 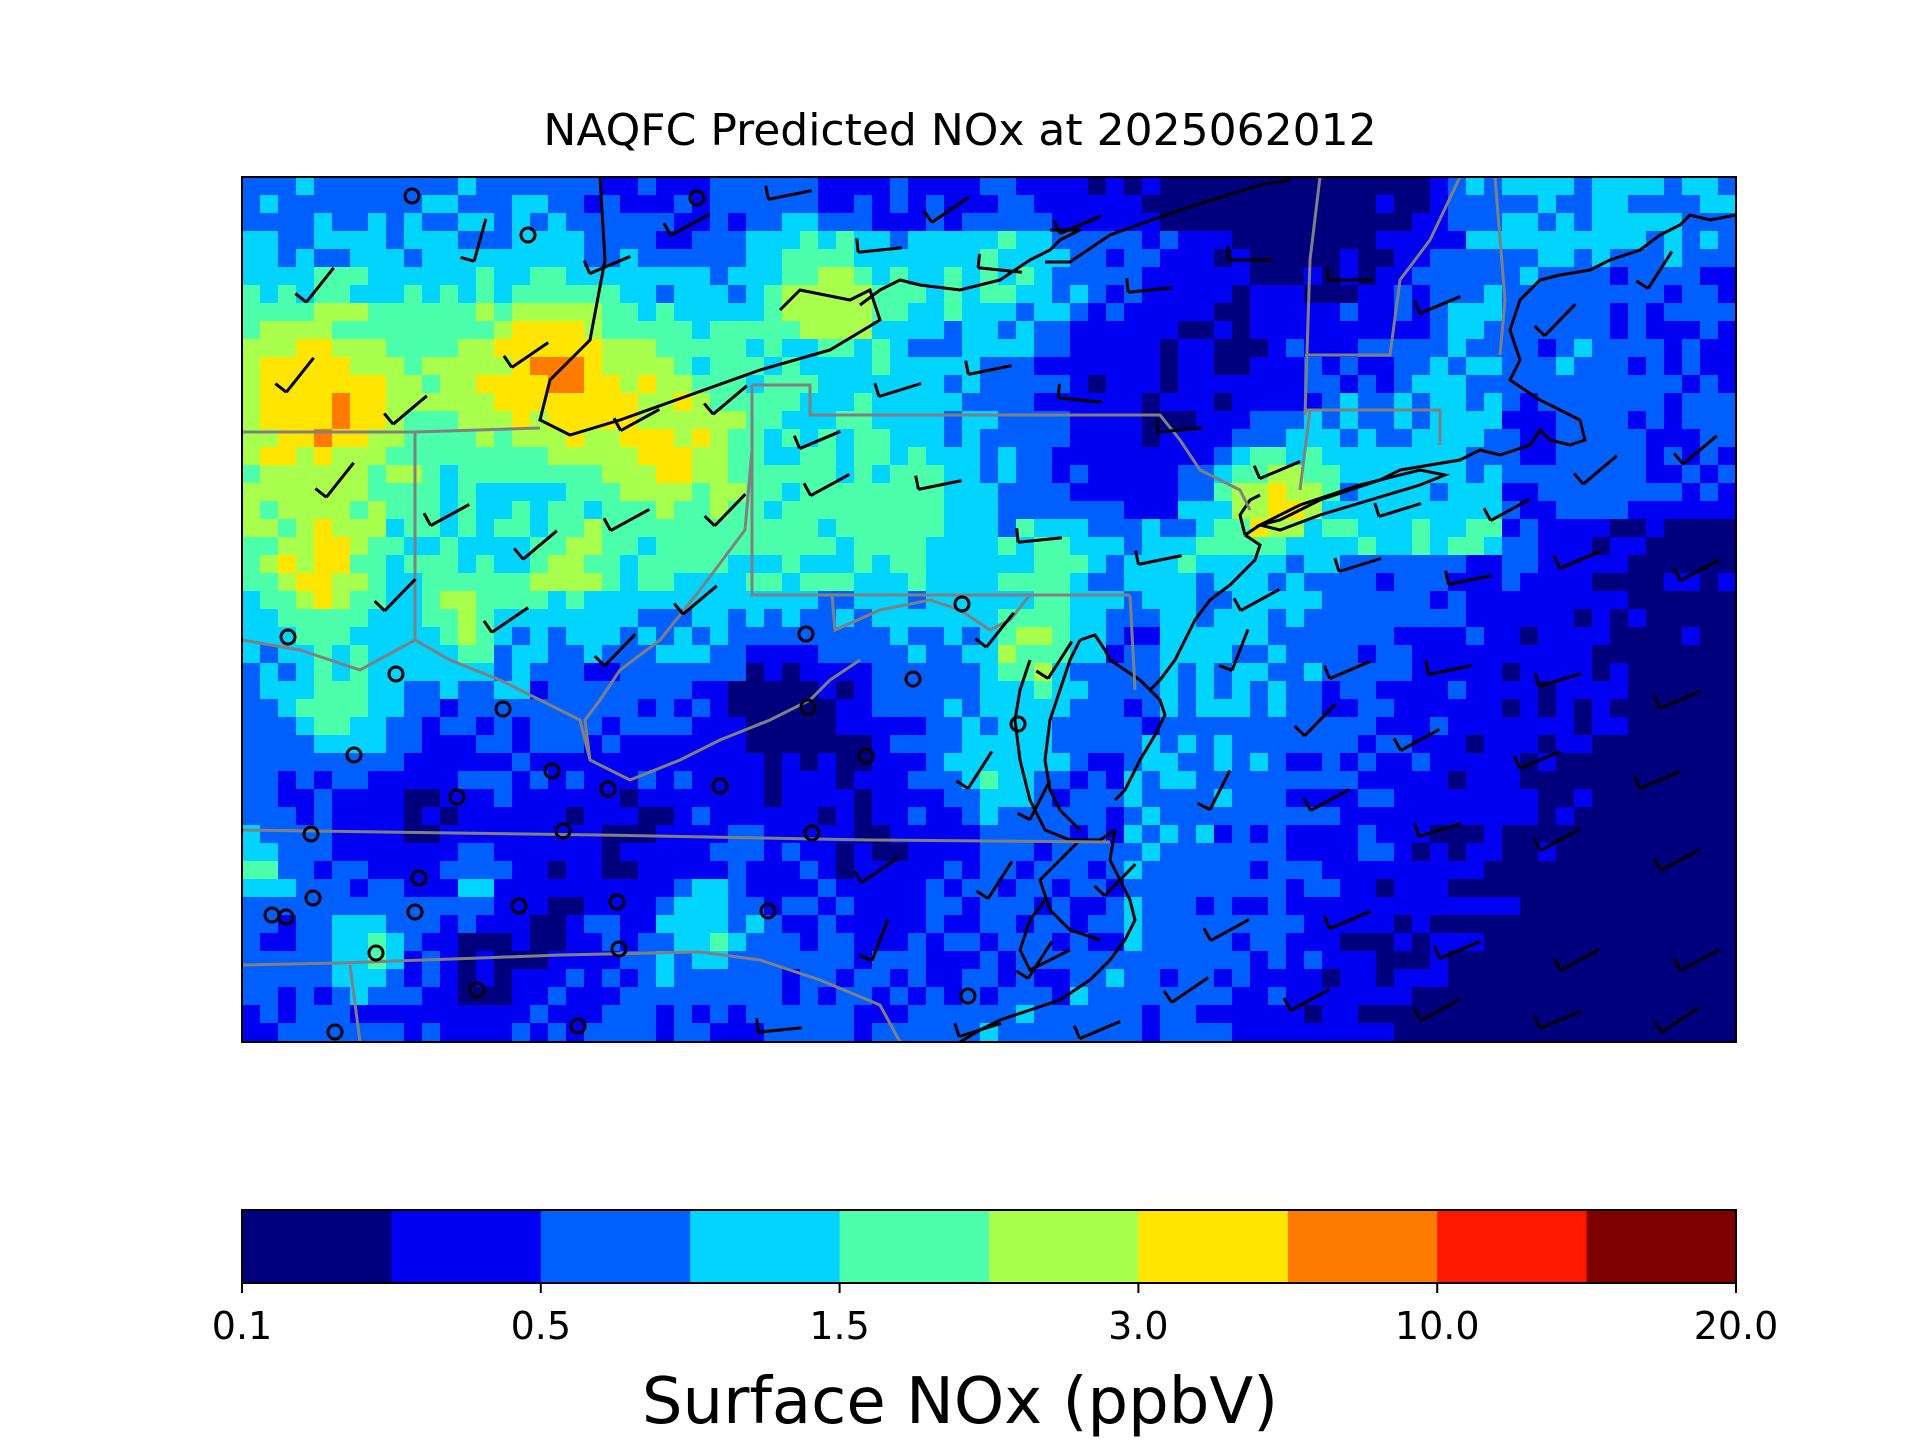 I want to click on colorbar-tick-label: 10.0, so click(x=1437, y=1326).